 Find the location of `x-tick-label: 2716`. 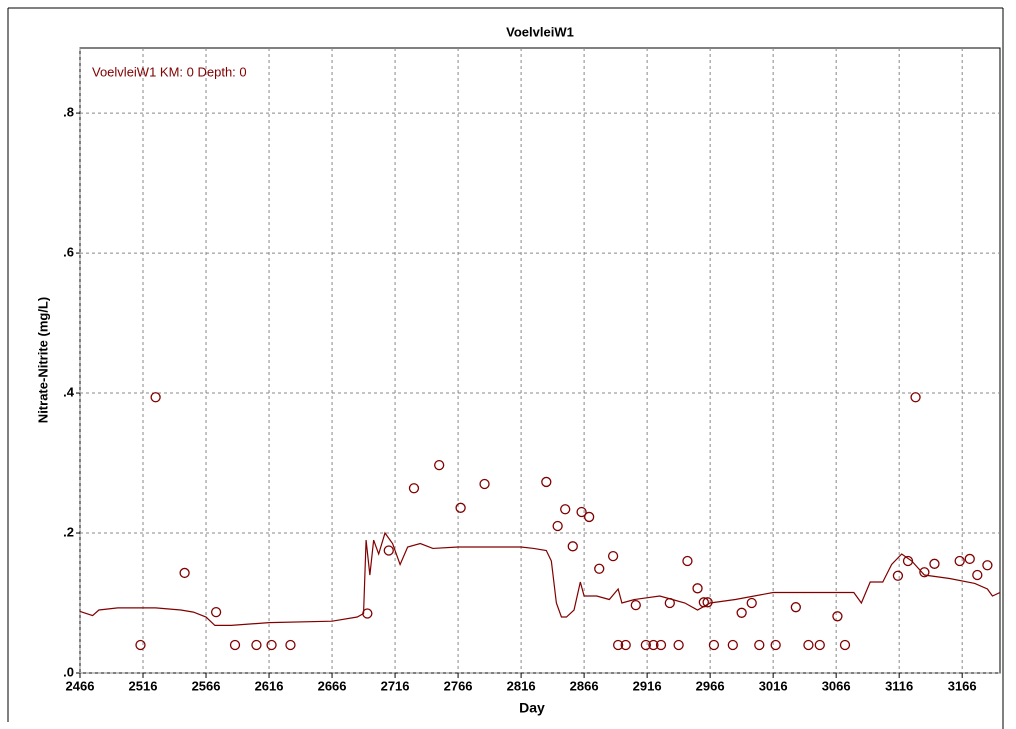

x-tick-label: 2716 is located at coordinates (395, 685).